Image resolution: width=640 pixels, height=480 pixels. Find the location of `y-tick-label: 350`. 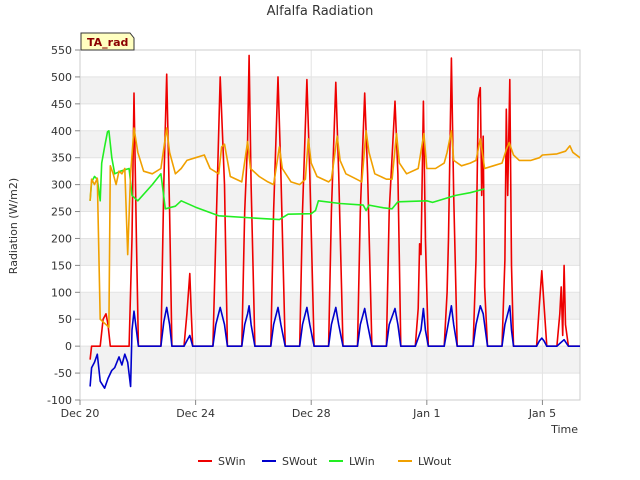

y-tick-label: 350 is located at coordinates (61, 158).